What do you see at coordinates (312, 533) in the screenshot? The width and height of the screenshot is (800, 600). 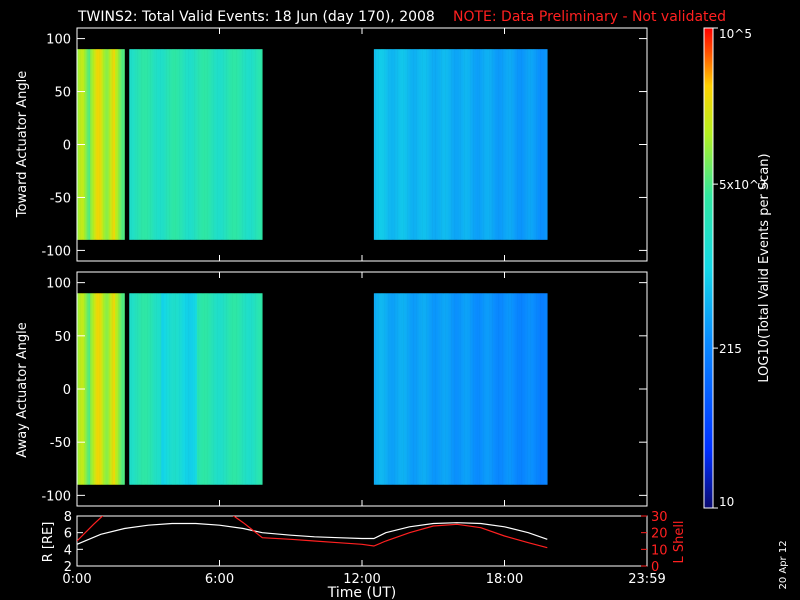 I see `r-line` at bounding box center [312, 533].